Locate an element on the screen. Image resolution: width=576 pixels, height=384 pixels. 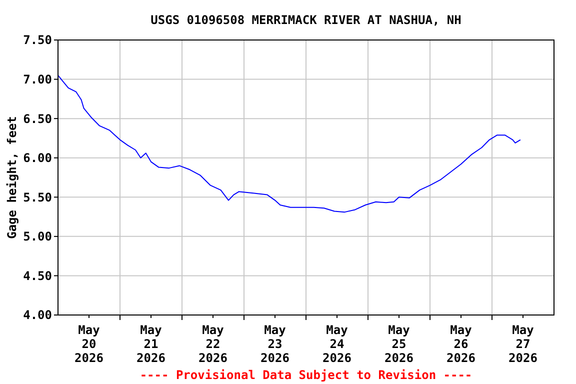
x-tick-label: May 22 2026 is located at coordinates (213, 344).